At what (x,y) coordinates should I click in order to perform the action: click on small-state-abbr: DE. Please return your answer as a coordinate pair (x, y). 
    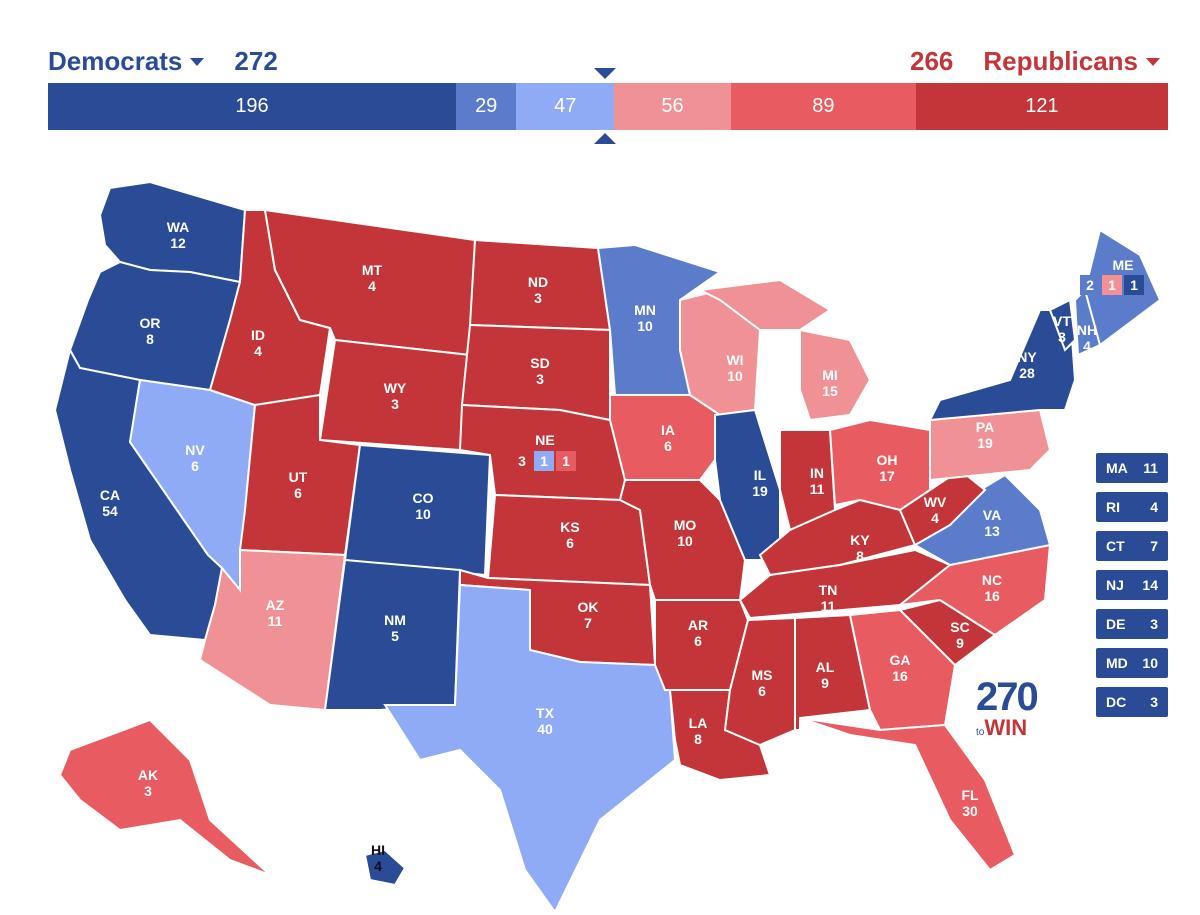
    Looking at the image, I should click on (1116, 624).